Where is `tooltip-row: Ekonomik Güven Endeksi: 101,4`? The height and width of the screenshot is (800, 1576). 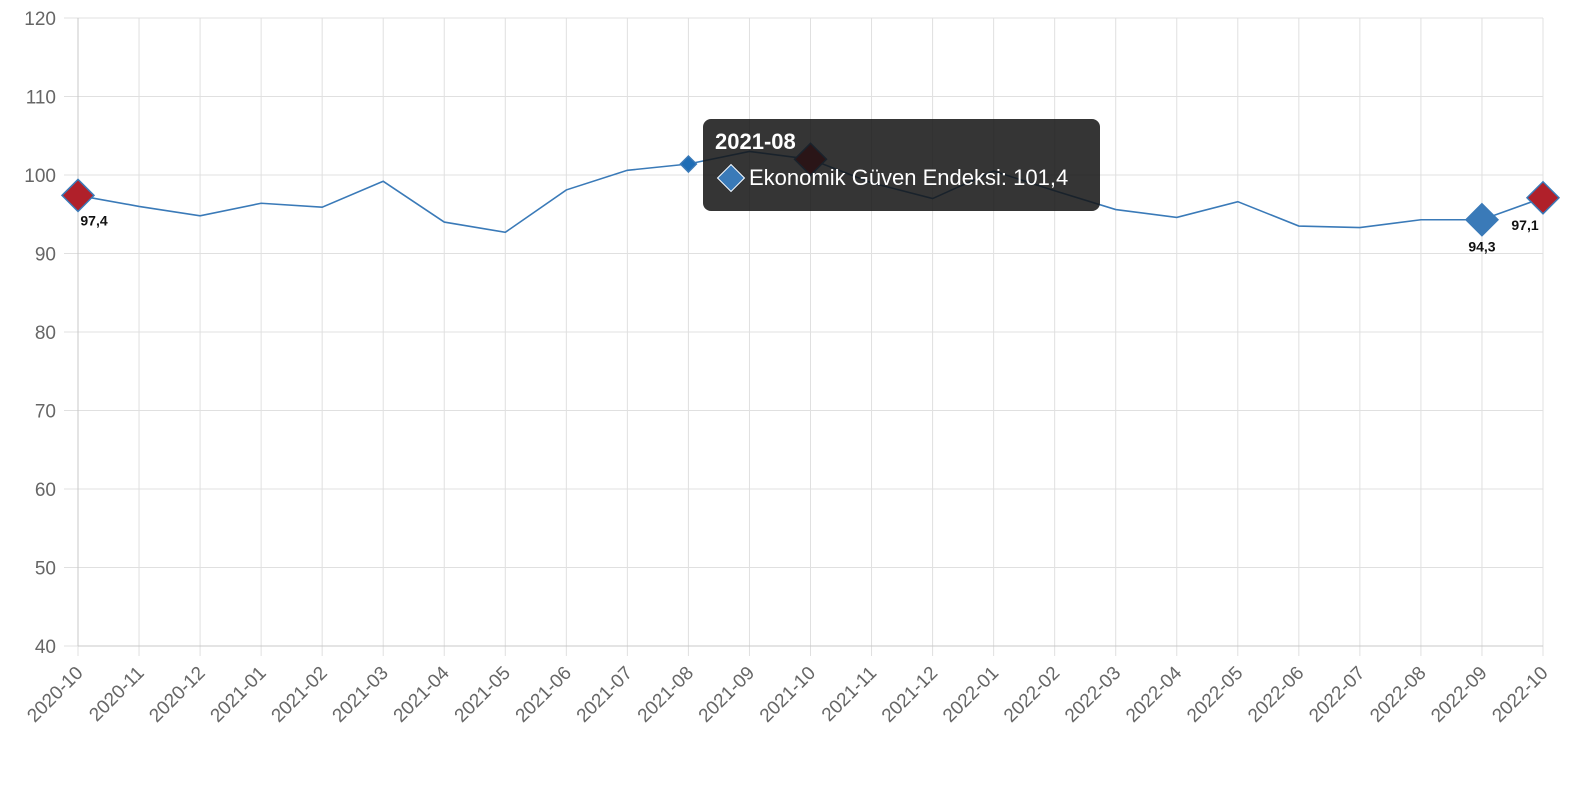 tooltip-row: Ekonomik Güven Endeksi: 101,4 is located at coordinates (901, 178).